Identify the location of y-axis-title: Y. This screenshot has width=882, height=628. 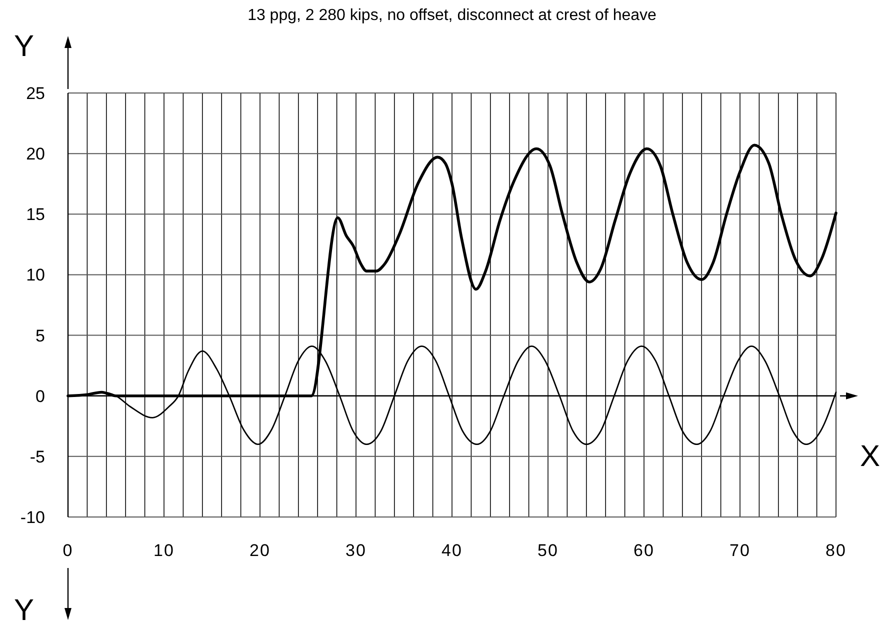
(24, 46).